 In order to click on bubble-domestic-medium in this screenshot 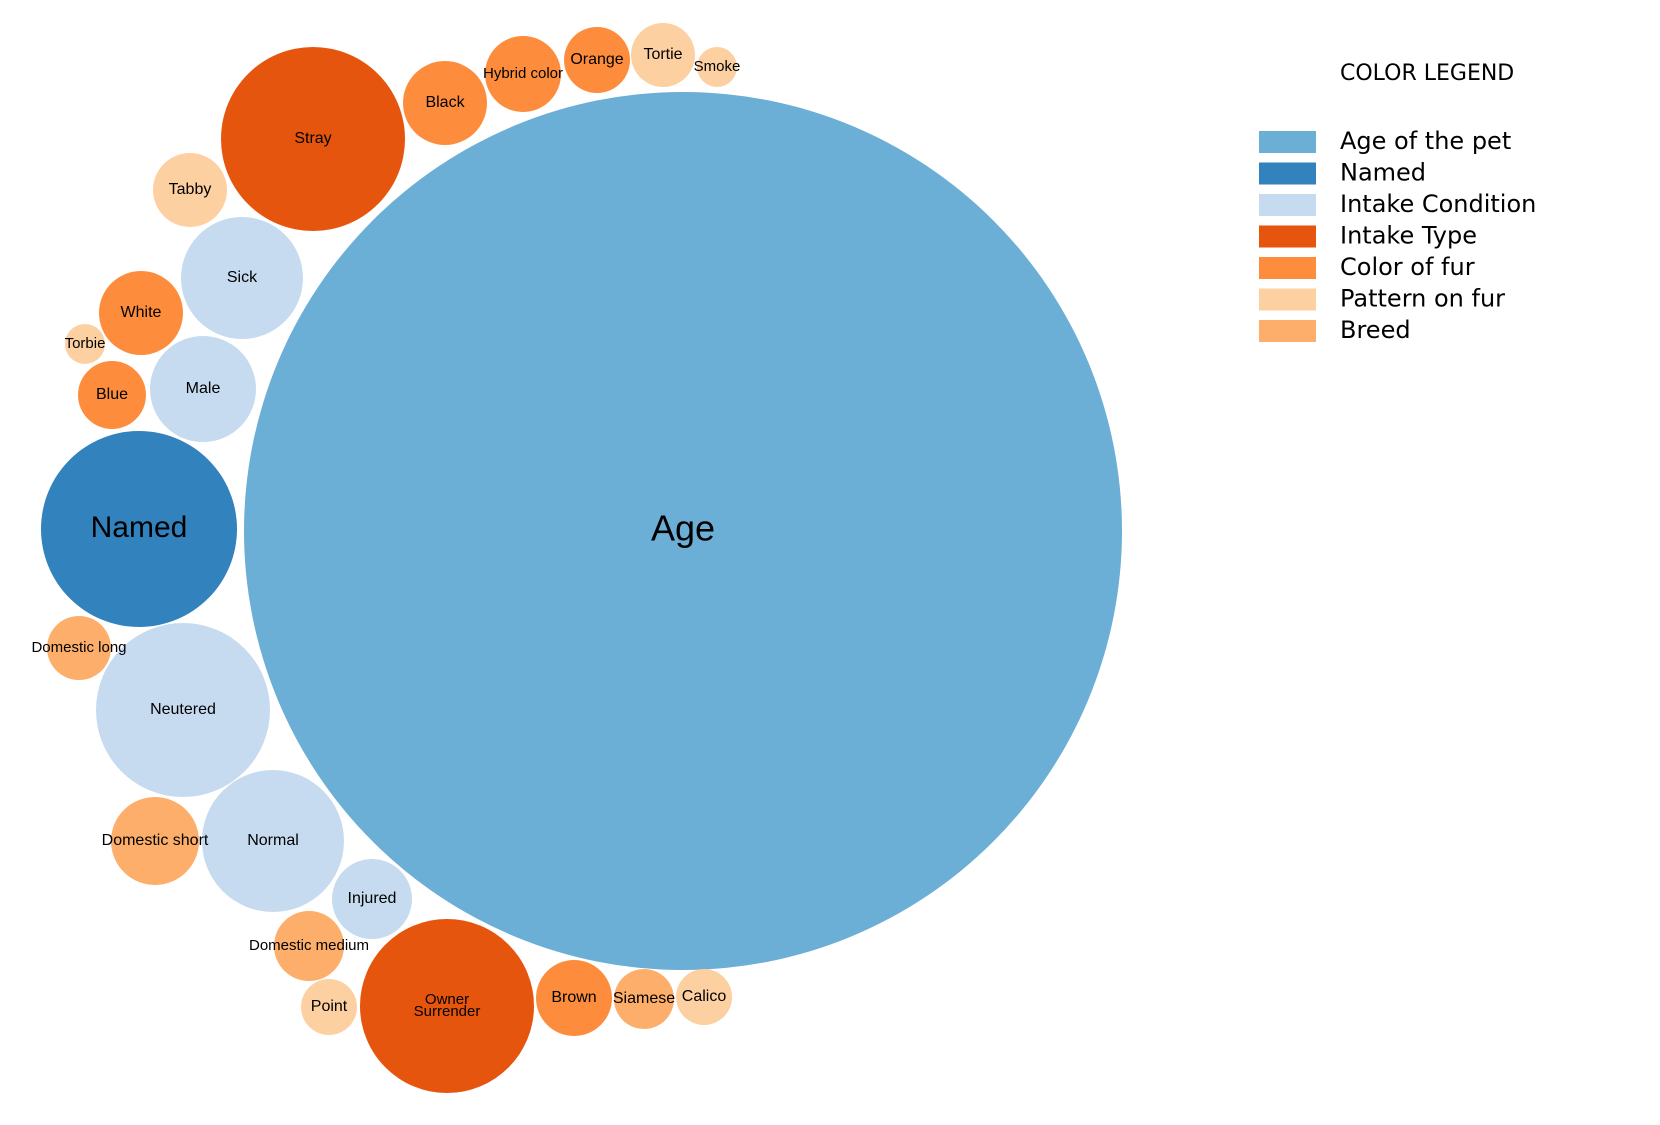, I will do `click(309, 946)`.